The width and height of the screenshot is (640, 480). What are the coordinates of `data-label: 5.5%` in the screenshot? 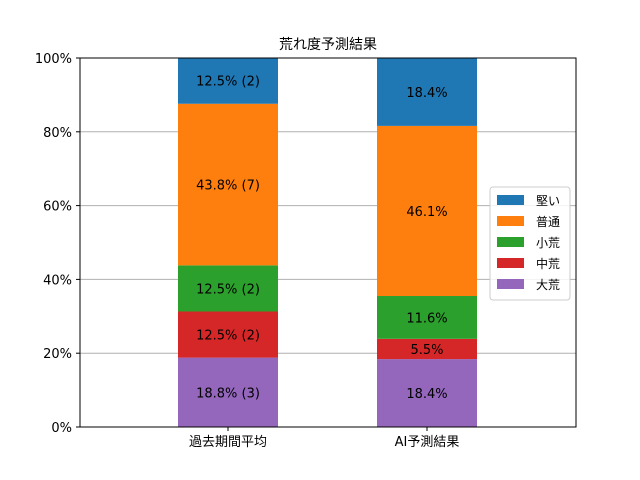 It's located at (426, 350).